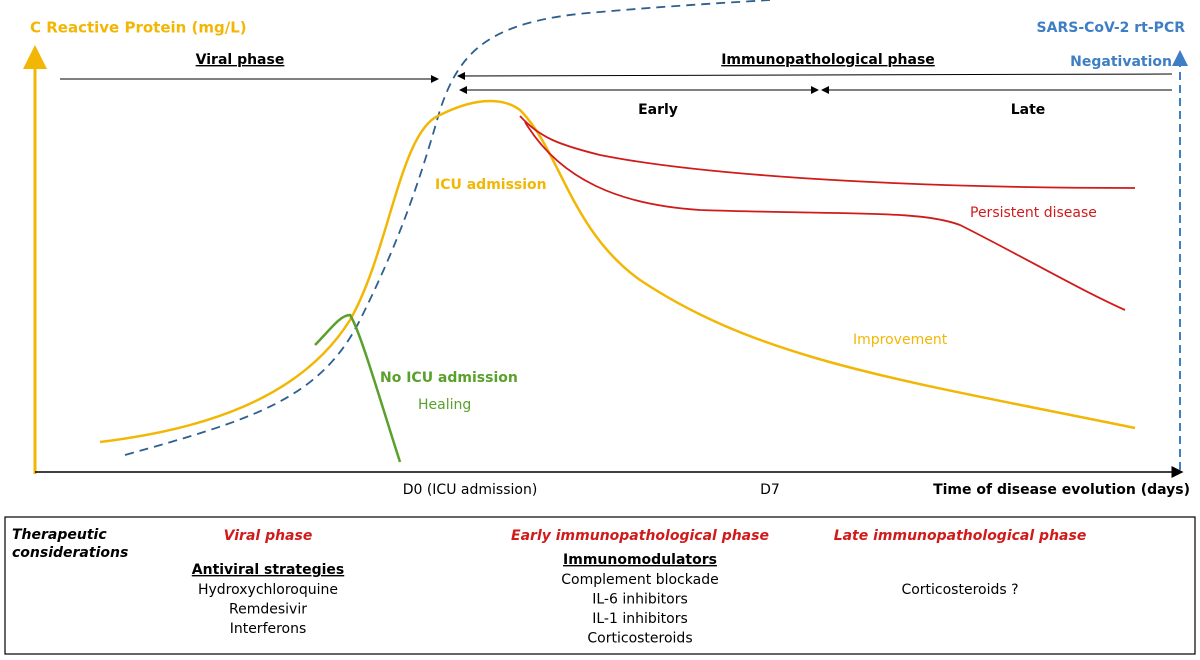 This screenshot has width=1200, height=660. What do you see at coordinates (828, 60) in the screenshot?
I see `phase-label: Immunopathological phase` at bounding box center [828, 60].